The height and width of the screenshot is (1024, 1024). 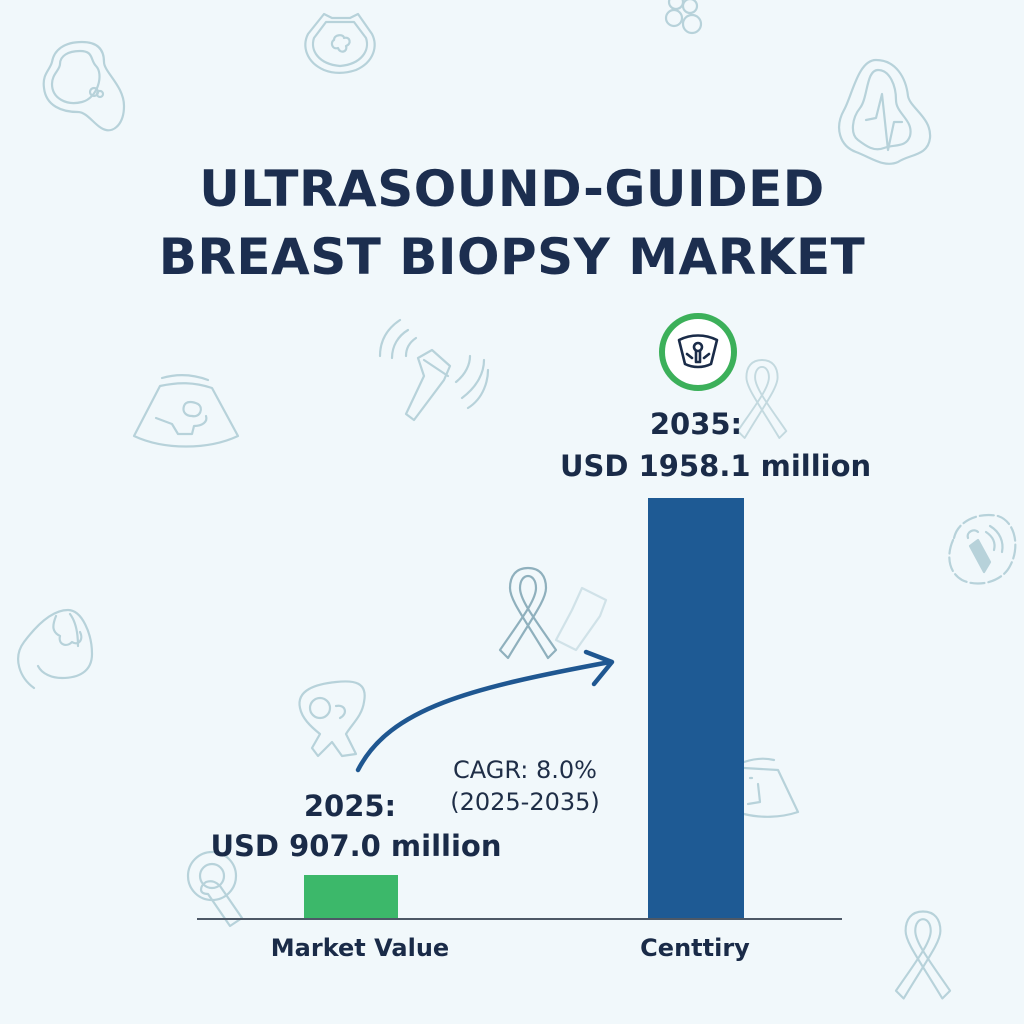 I want to click on start-value-label: USD 907.0 million, so click(x=356, y=846).